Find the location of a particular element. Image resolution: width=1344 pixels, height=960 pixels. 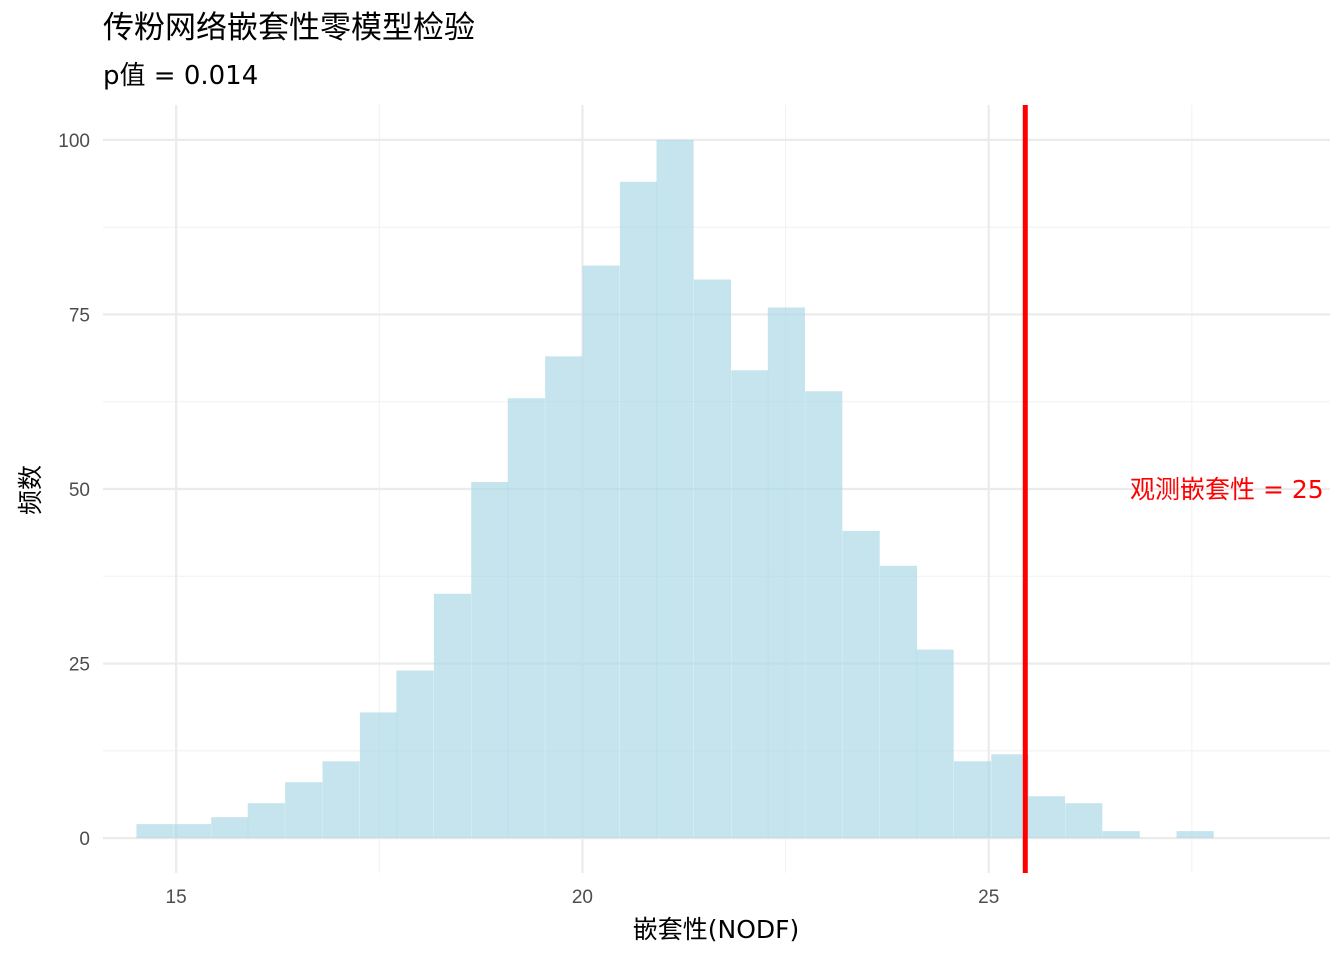

y-tick-label: 75 is located at coordinates (79, 315).